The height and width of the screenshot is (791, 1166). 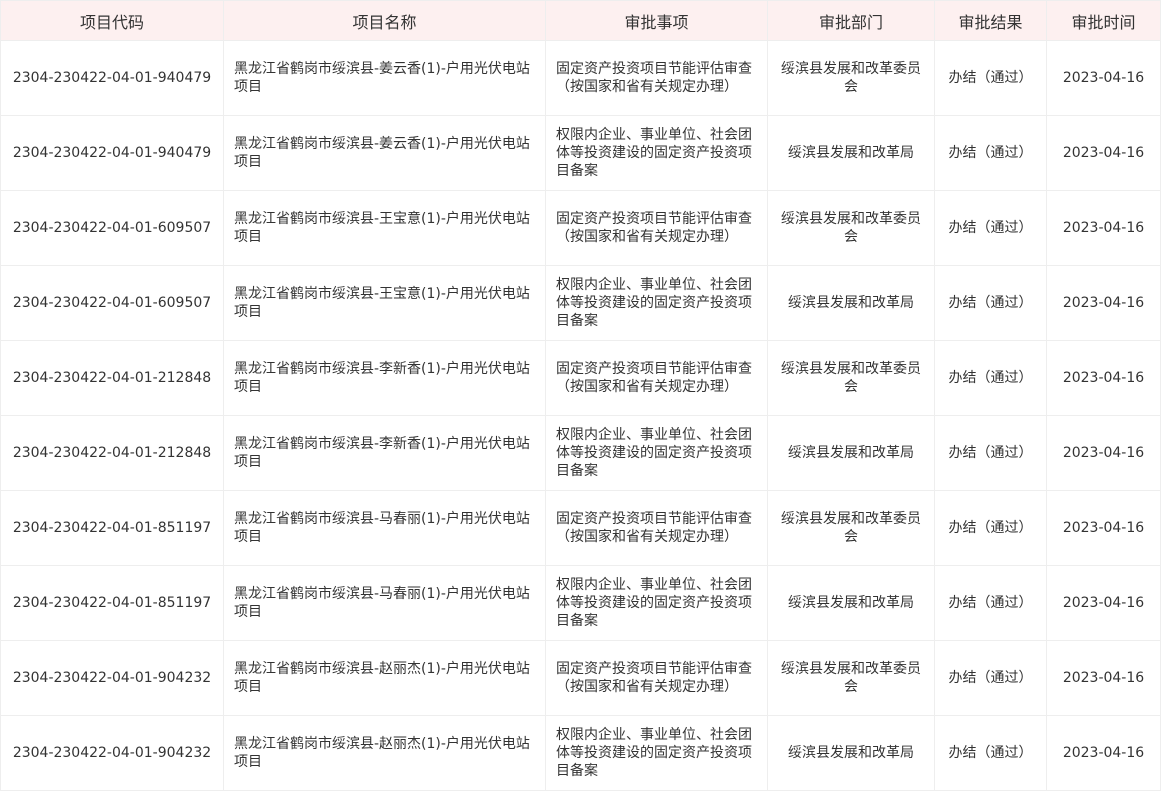 I want to click on table-header-row: 项目代码 项目名称 审批事项 审批部门 审批结果 审批时间, so click(x=580, y=20).